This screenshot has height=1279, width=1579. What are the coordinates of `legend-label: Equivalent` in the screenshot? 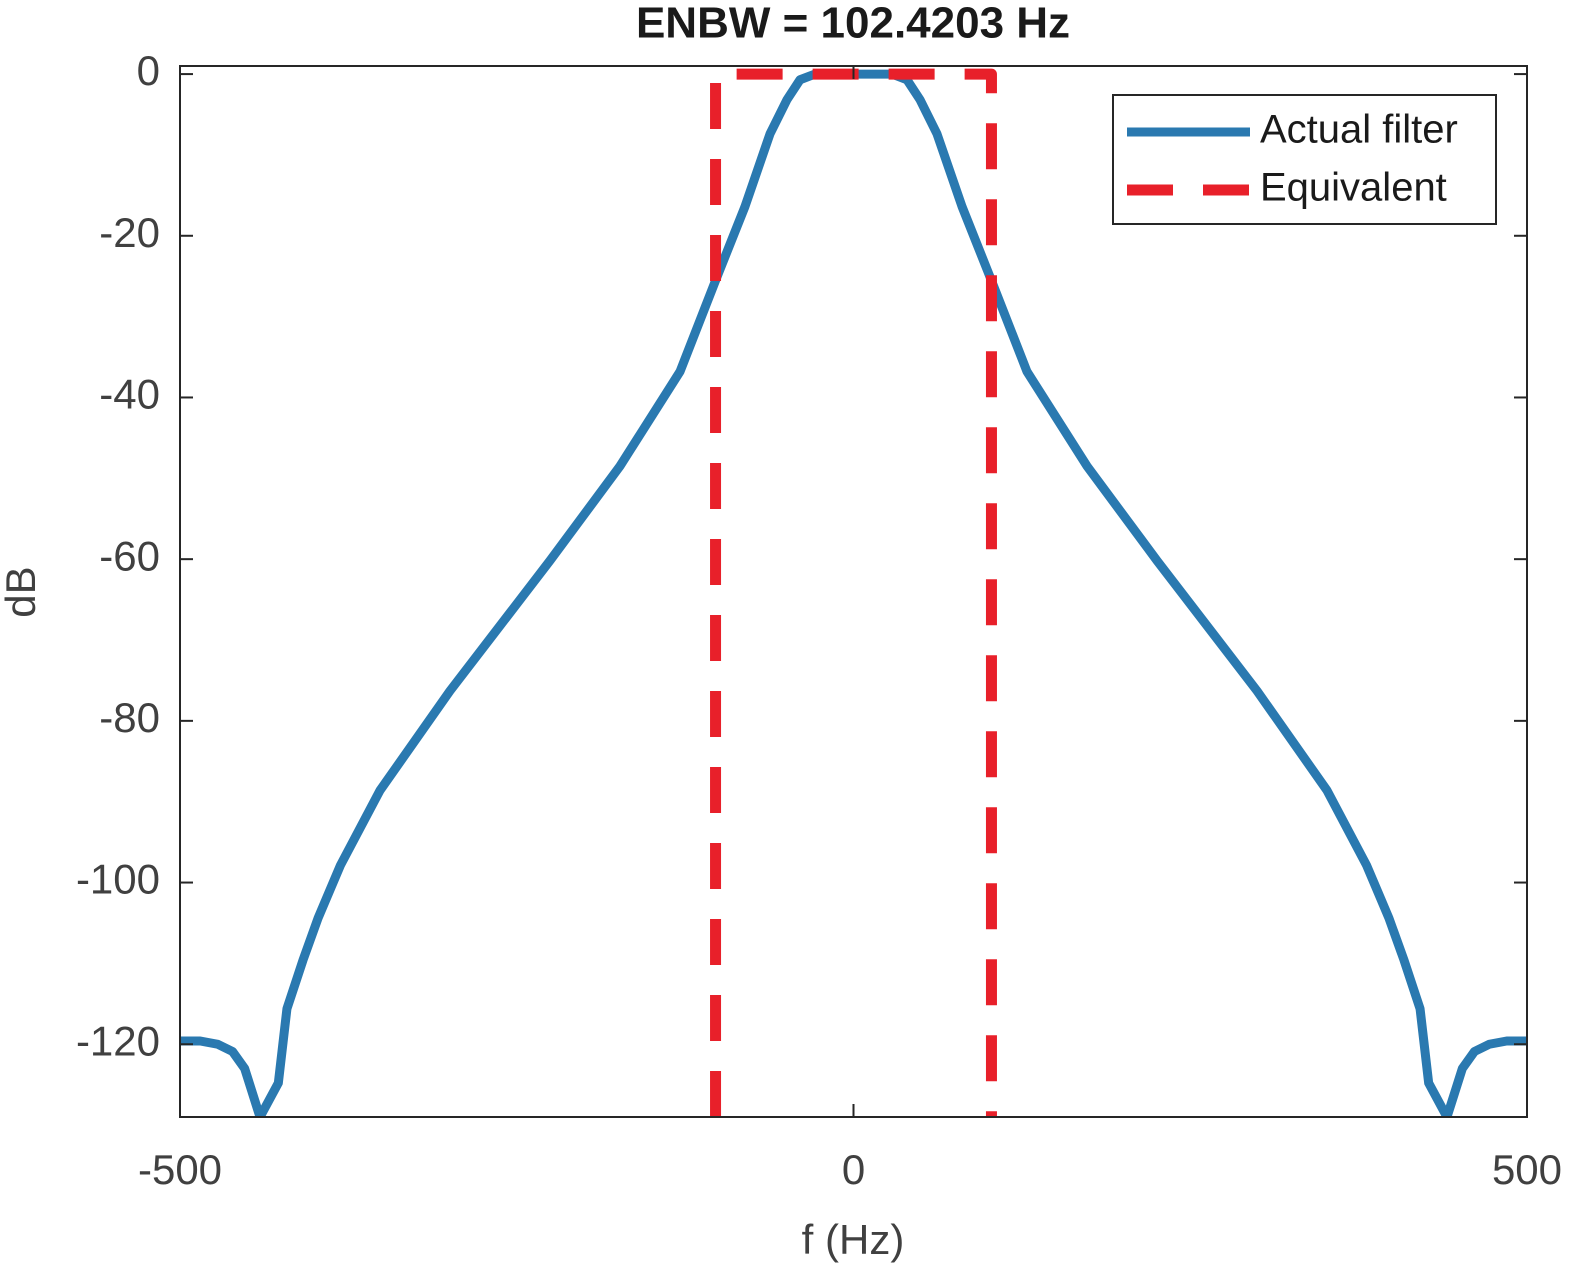 It's located at (1353, 188).